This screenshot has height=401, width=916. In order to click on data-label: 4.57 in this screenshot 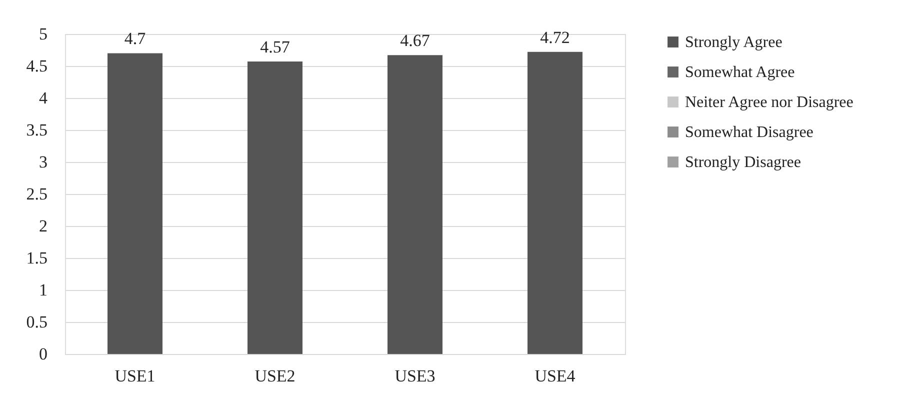, I will do `click(275, 47)`.